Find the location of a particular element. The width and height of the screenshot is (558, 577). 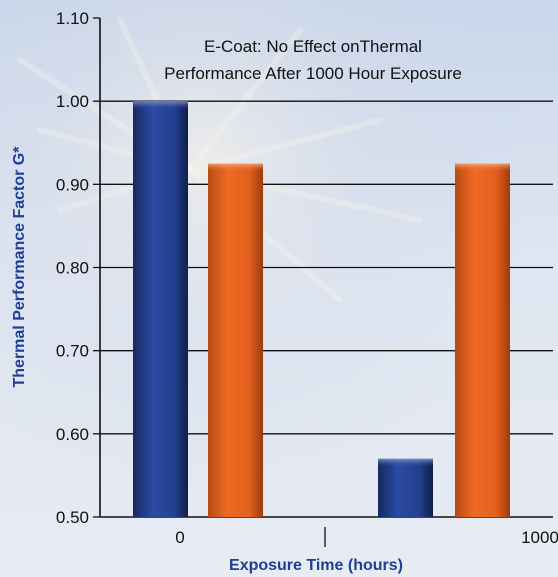

y-tick-label: 0.80 is located at coordinates (72, 268).